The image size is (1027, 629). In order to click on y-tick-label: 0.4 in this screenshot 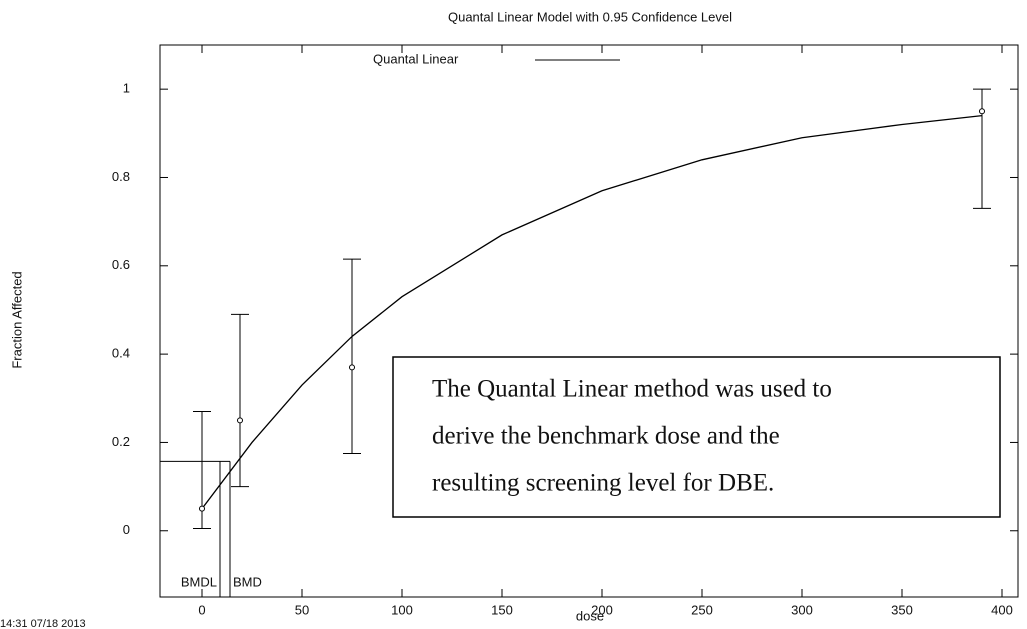, I will do `click(121, 353)`.